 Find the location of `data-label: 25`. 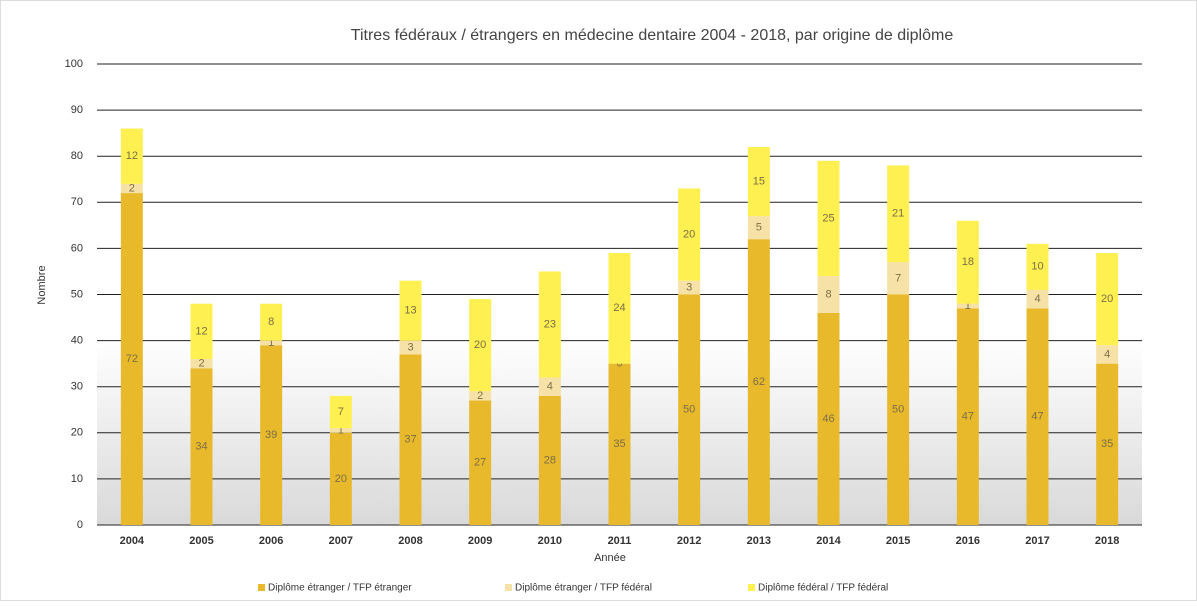

data-label: 25 is located at coordinates (828, 218).